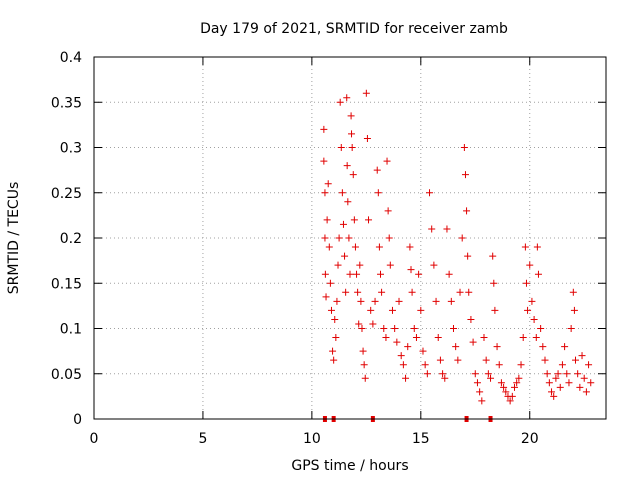 This screenshot has height=480, width=640. What do you see at coordinates (66, 103) in the screenshot?
I see `y-tick-label: 0.35` at bounding box center [66, 103].